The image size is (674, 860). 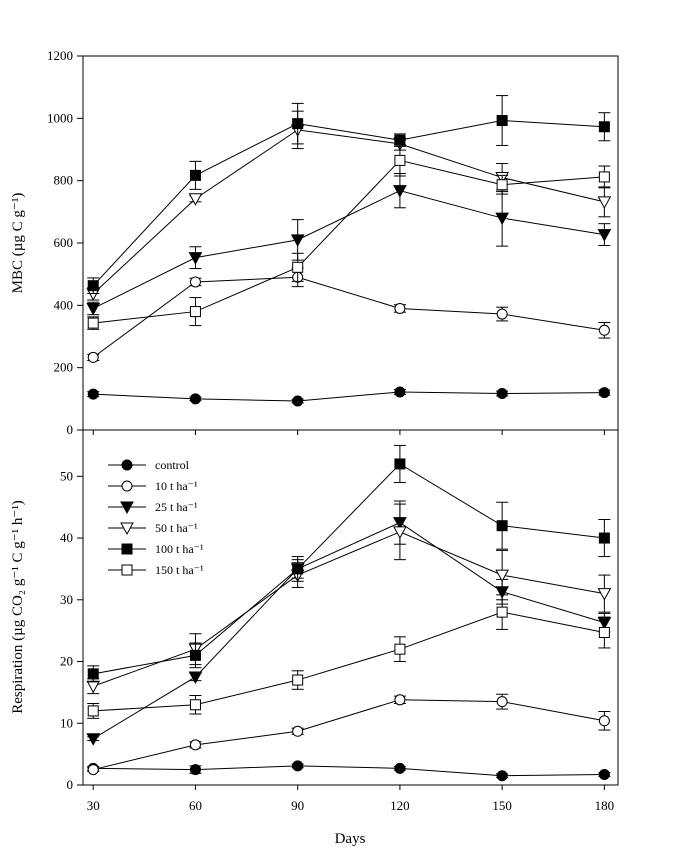 I want to click on respiration-y-axis-title: Respiration (µg CO₂ g⁻¹ C g⁻¹ h⁻¹), so click(x=18, y=607).